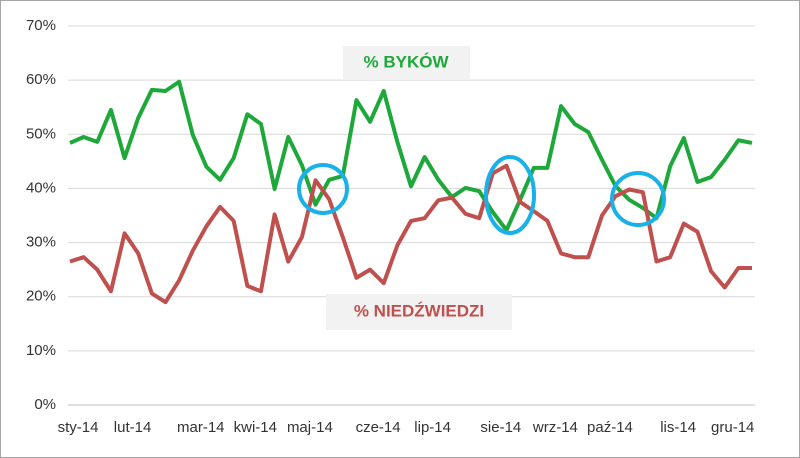 The image size is (800, 458). Describe the element at coordinates (45, 404) in the screenshot. I see `y-tick-label: 0%` at that location.